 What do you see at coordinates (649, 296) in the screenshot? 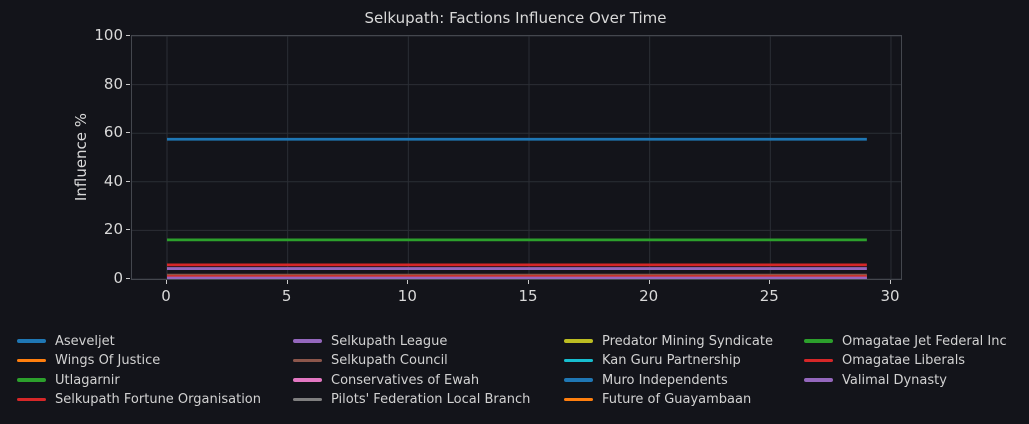
I see `x-tick-label: 20` at bounding box center [649, 296].